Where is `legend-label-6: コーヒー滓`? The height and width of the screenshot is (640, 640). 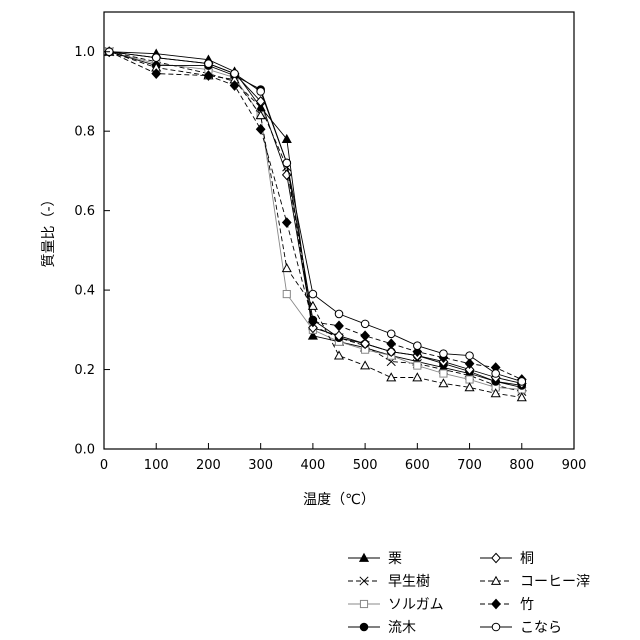
legend-label-6: コーヒー滓 is located at coordinates (555, 581).